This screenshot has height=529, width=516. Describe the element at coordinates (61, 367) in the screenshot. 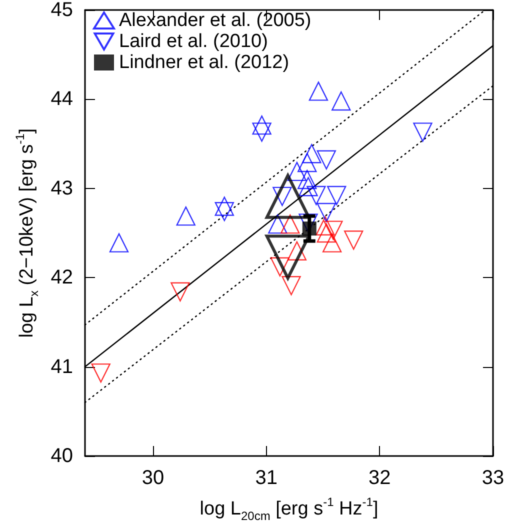

I see `y-tick-label: 41` at that location.